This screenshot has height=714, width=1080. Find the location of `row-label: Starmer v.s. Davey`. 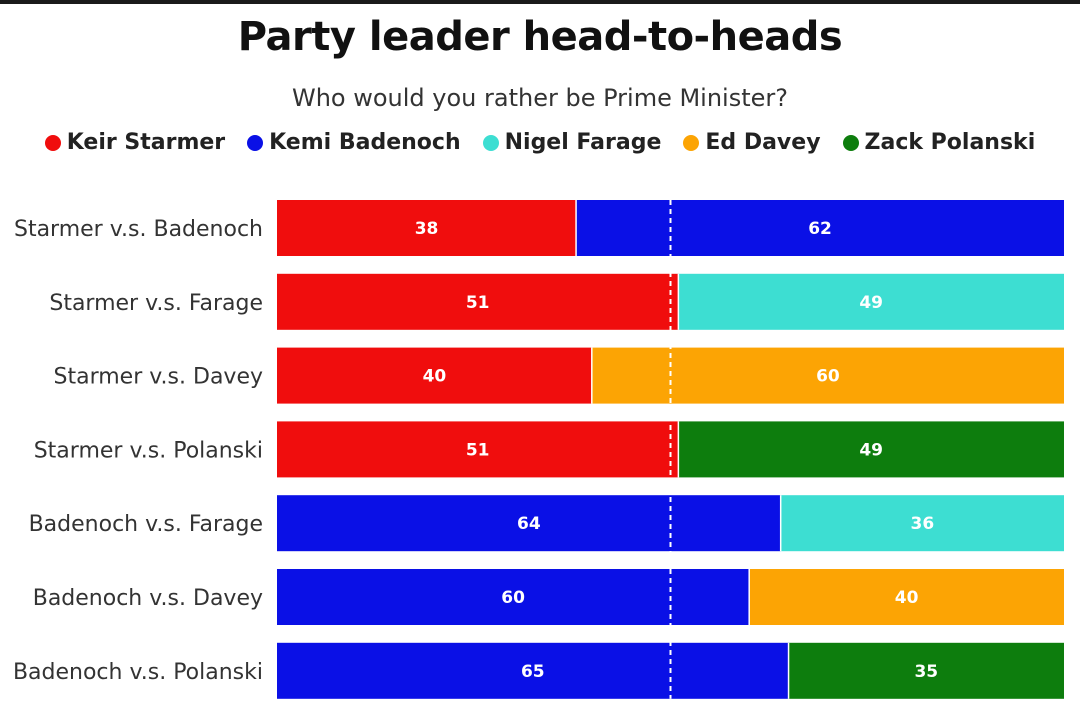

row-label: Starmer v.s. Davey is located at coordinates (158, 377).